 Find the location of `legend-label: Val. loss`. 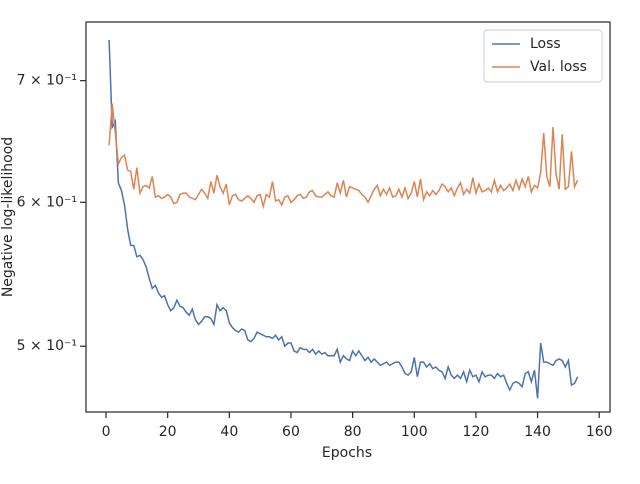

legend-label: Val. loss is located at coordinates (558, 67).